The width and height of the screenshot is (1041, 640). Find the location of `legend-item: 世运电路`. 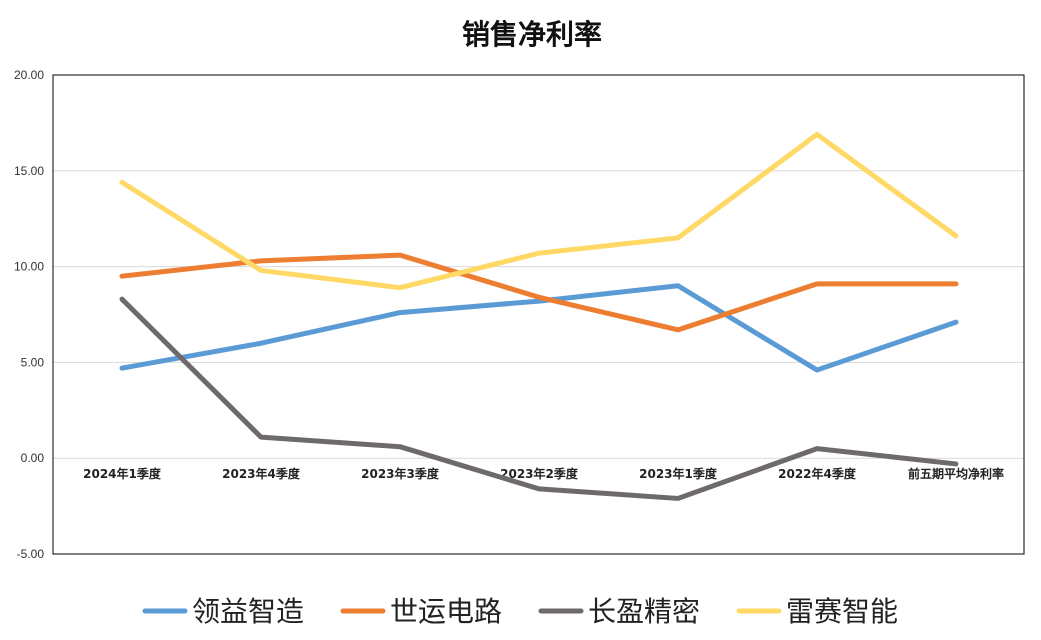

legend-item: 世运电路 is located at coordinates (421, 611).